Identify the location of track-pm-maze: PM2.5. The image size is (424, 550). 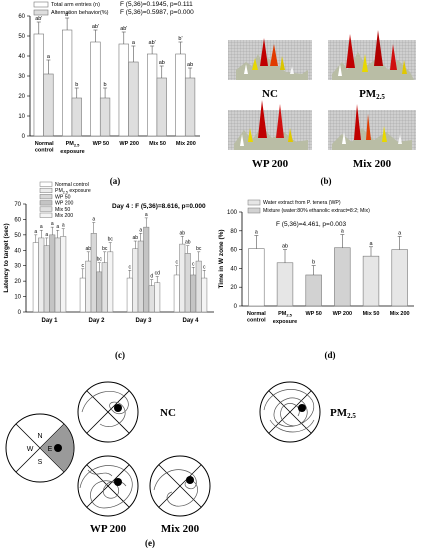
(307, 412).